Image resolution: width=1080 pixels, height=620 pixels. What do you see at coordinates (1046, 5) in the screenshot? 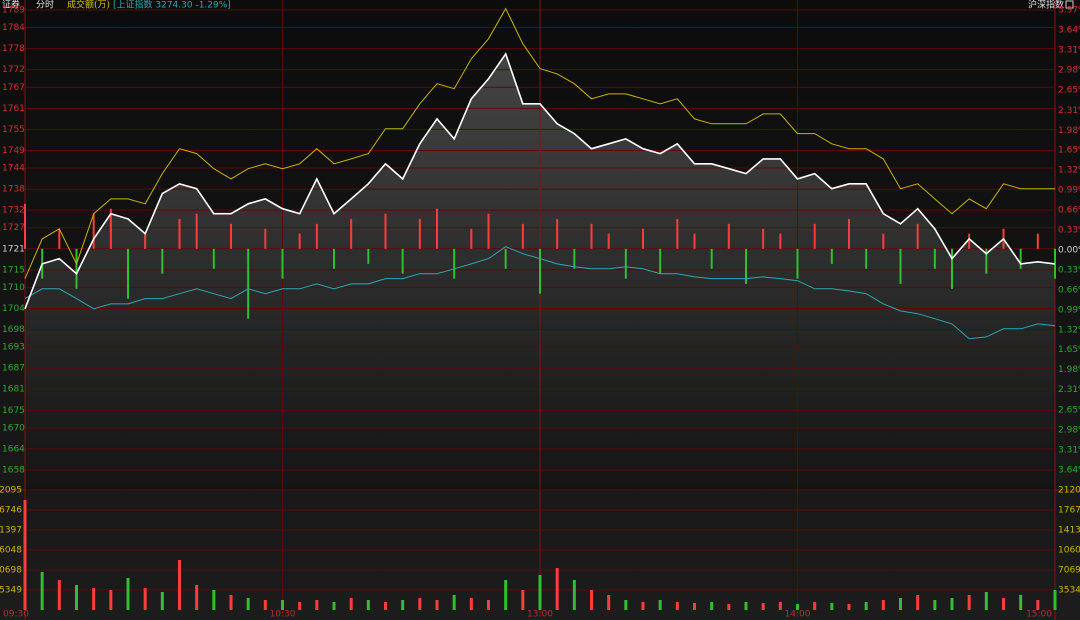
I see `market-switch: 沪深指数` at bounding box center [1046, 5].